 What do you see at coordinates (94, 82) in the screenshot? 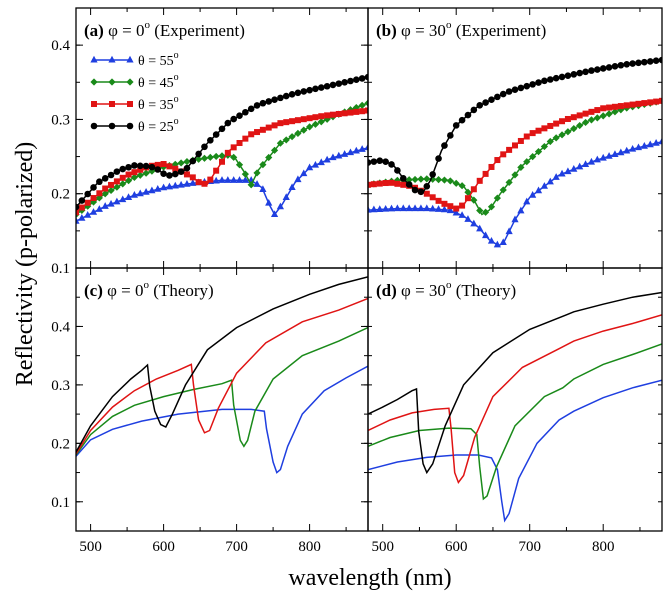
I see `legend-marker` at bounding box center [94, 82].